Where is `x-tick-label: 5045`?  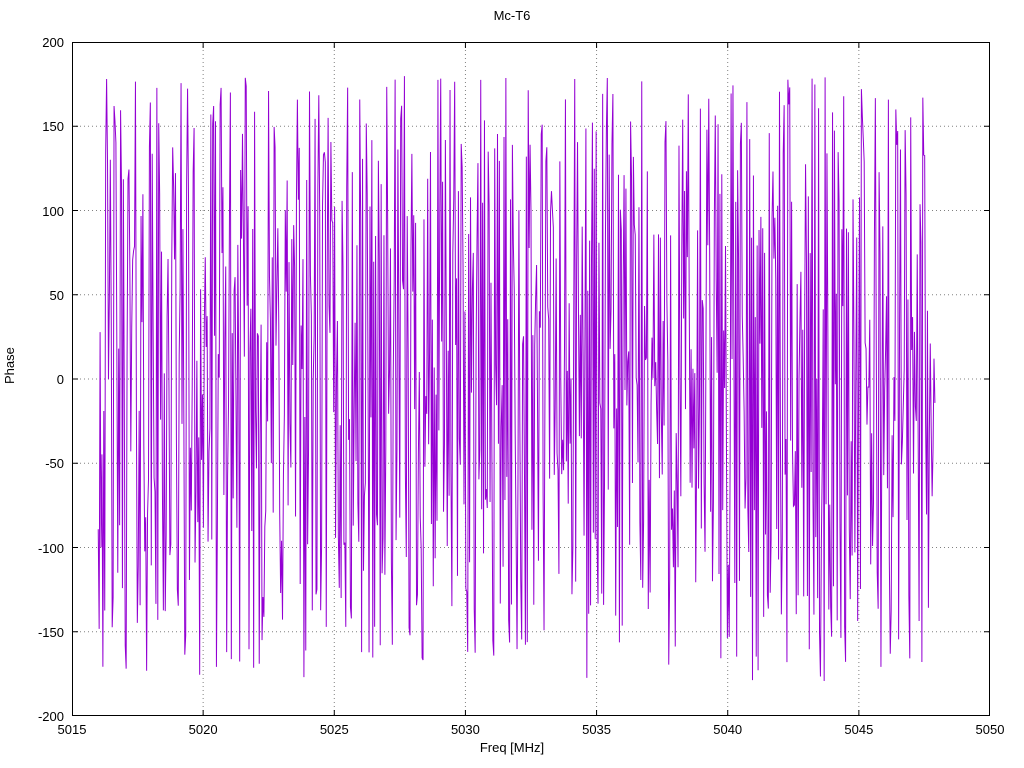
x-tick-label: 5045 is located at coordinates (859, 729).